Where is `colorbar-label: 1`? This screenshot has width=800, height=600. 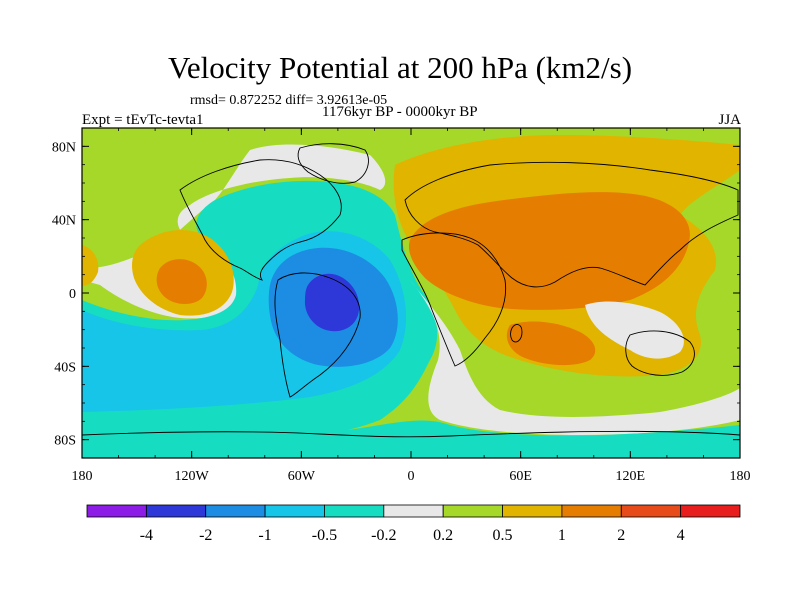 colorbar-label: 1 is located at coordinates (562, 535).